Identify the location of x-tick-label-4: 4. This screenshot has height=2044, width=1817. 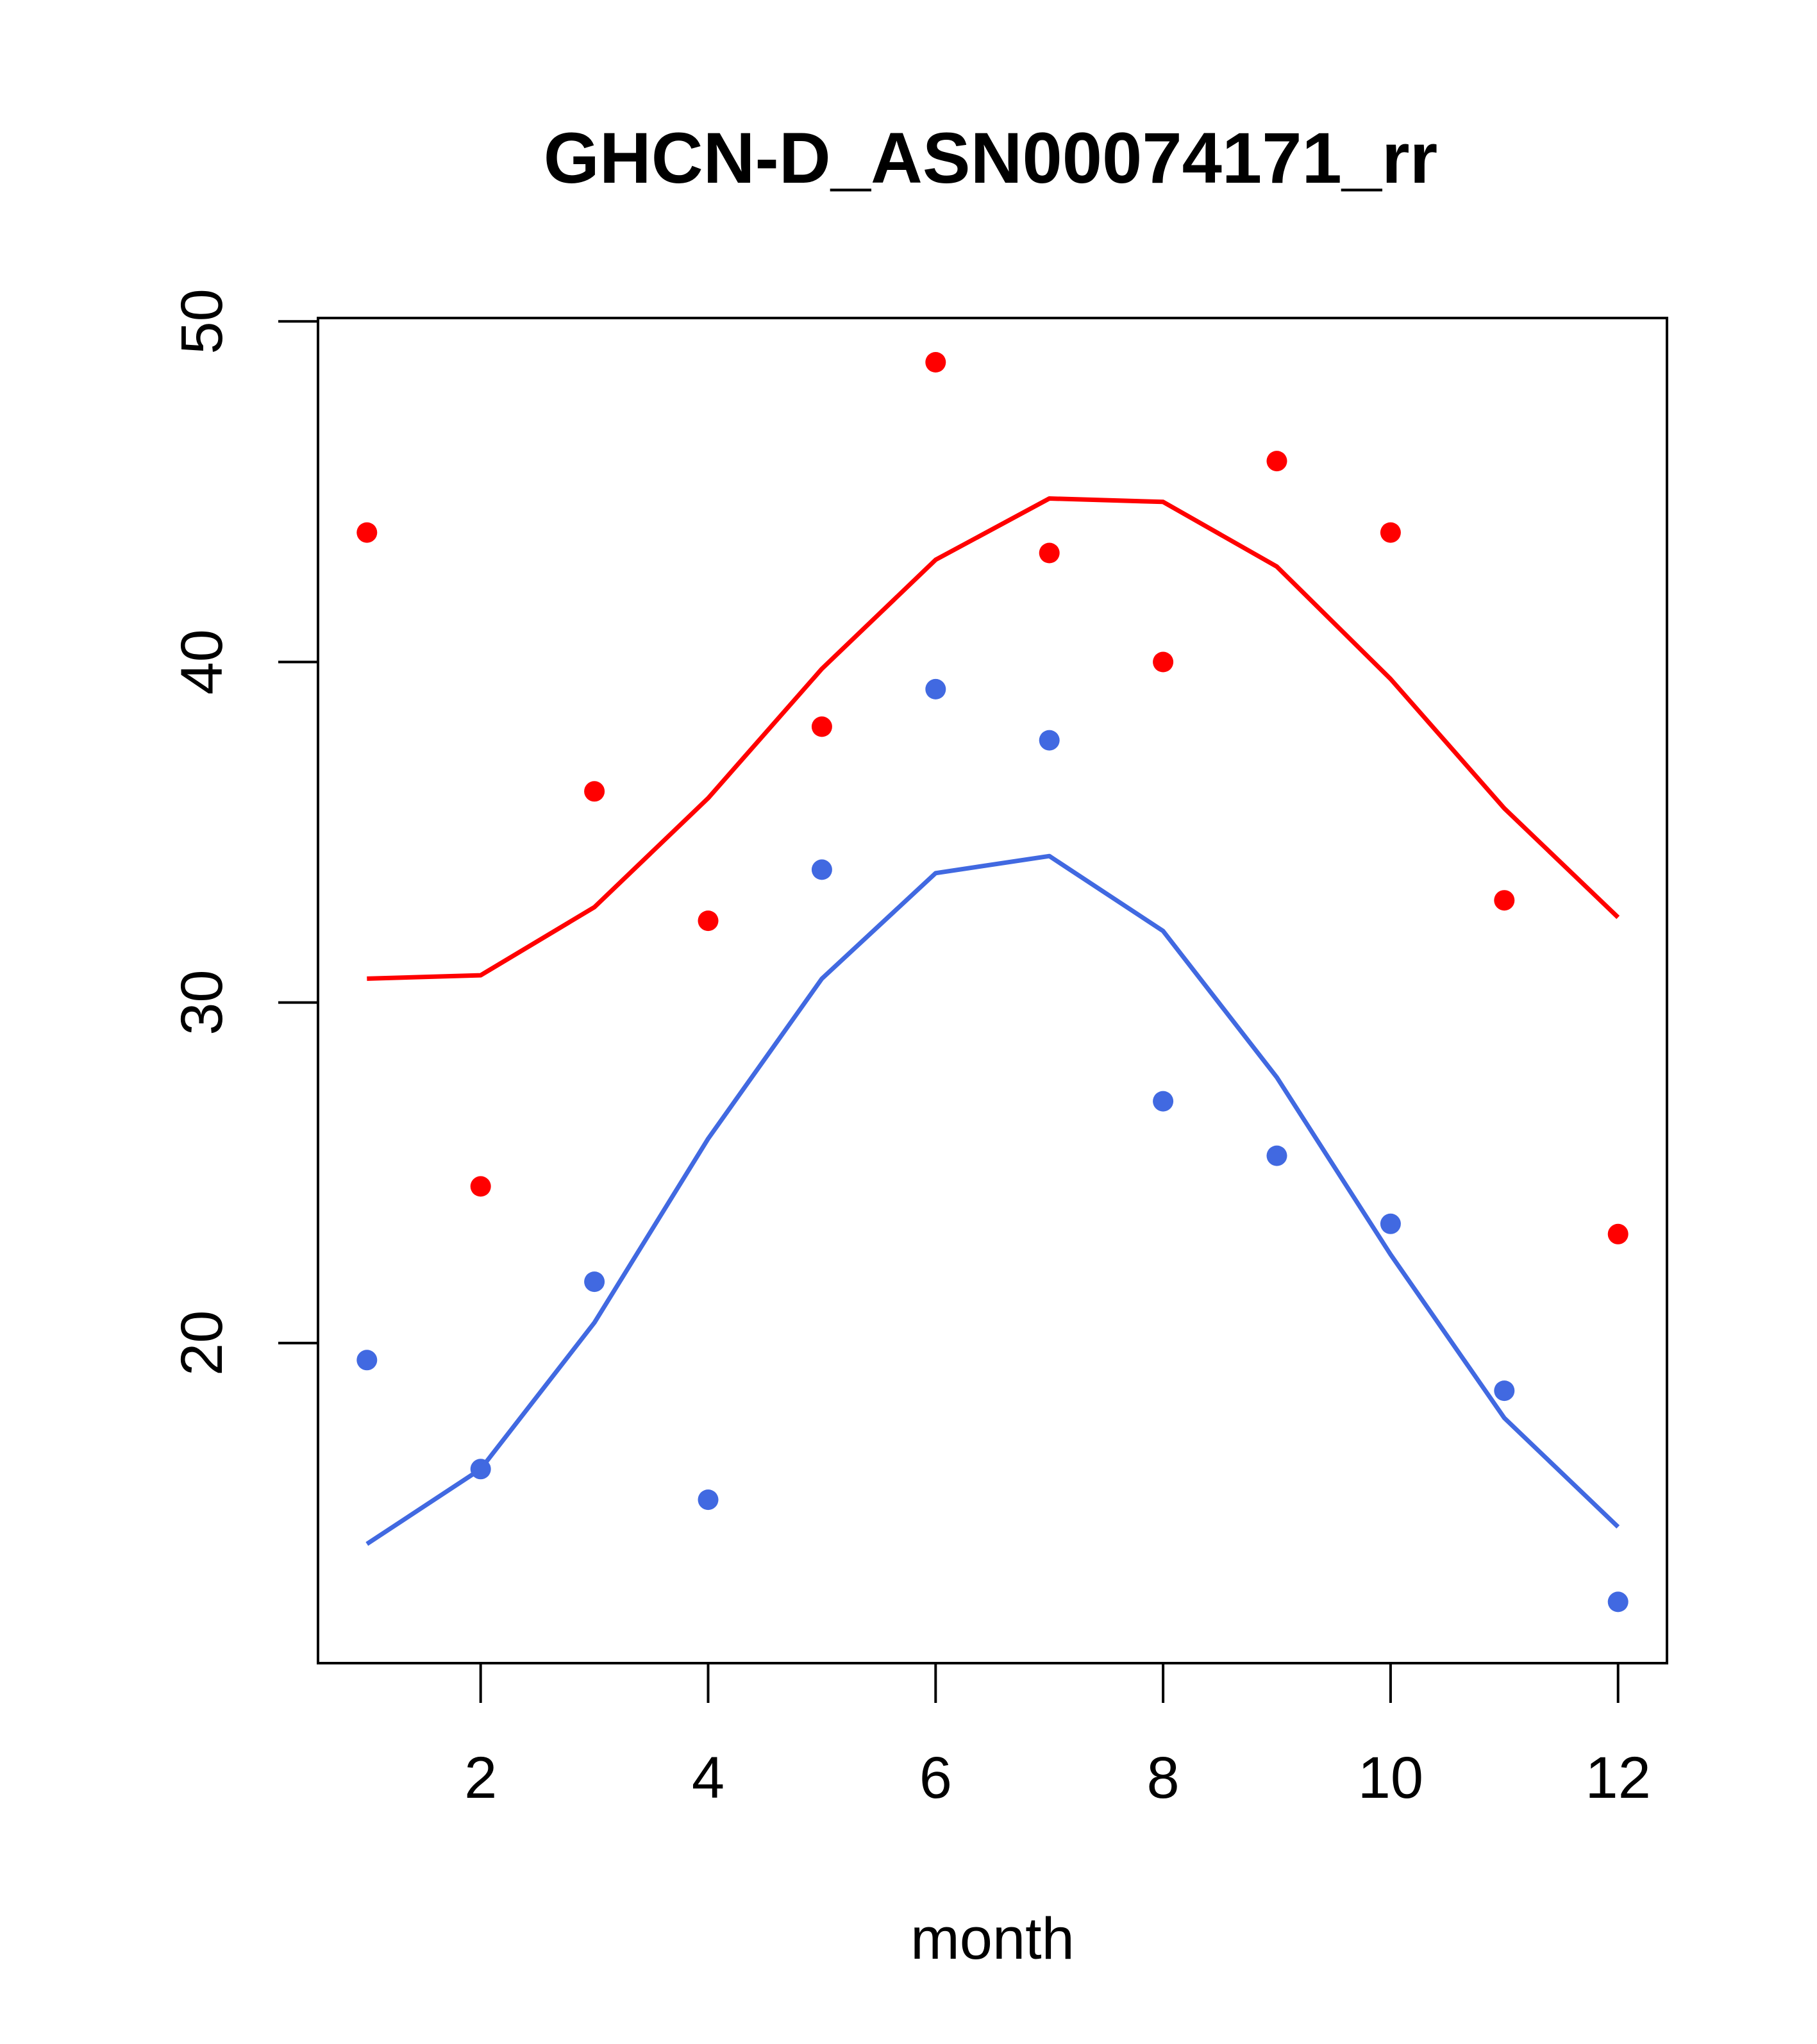
(708, 1778).